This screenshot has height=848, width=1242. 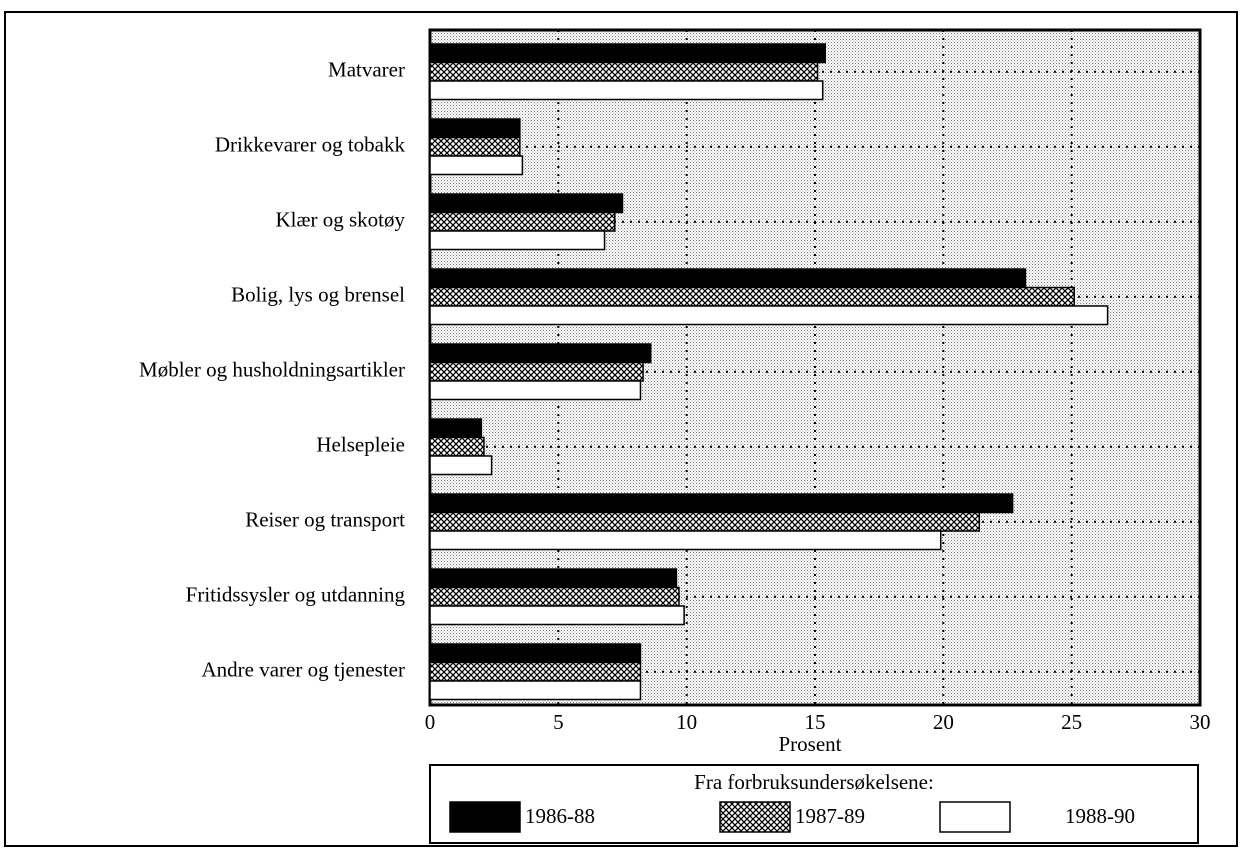 I want to click on legend, so click(x=814, y=804).